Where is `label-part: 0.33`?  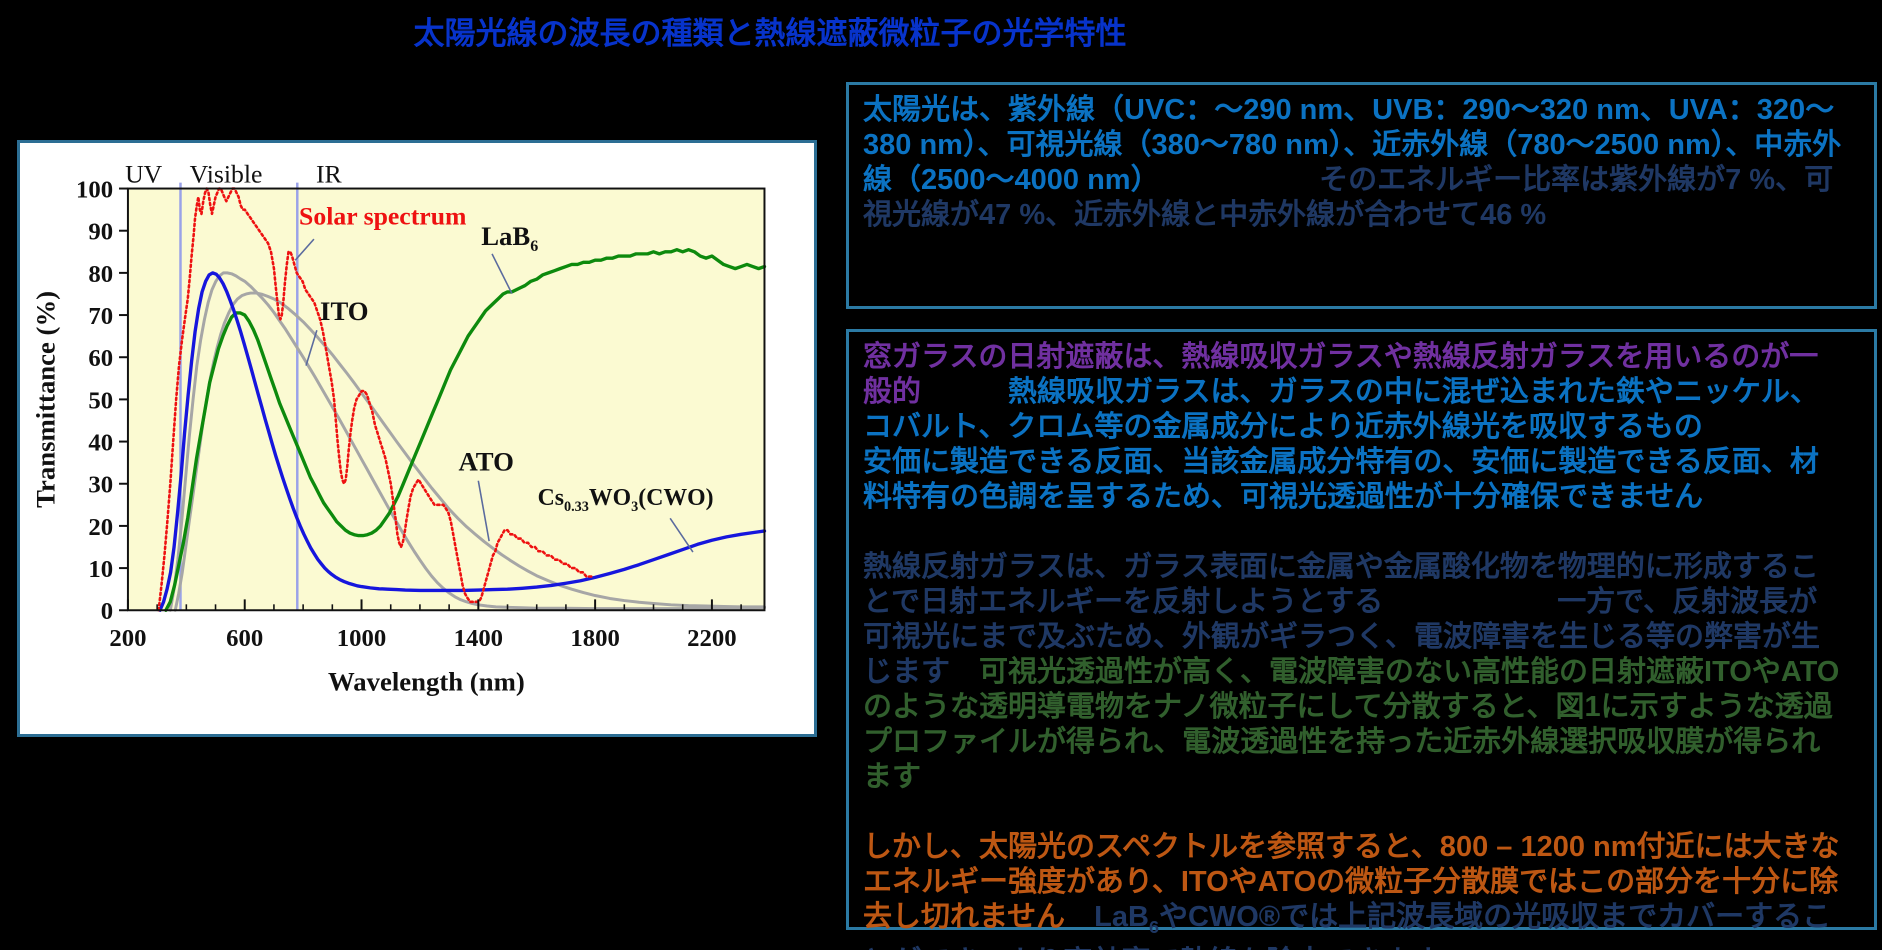
label-part: 0.33 is located at coordinates (576, 507).